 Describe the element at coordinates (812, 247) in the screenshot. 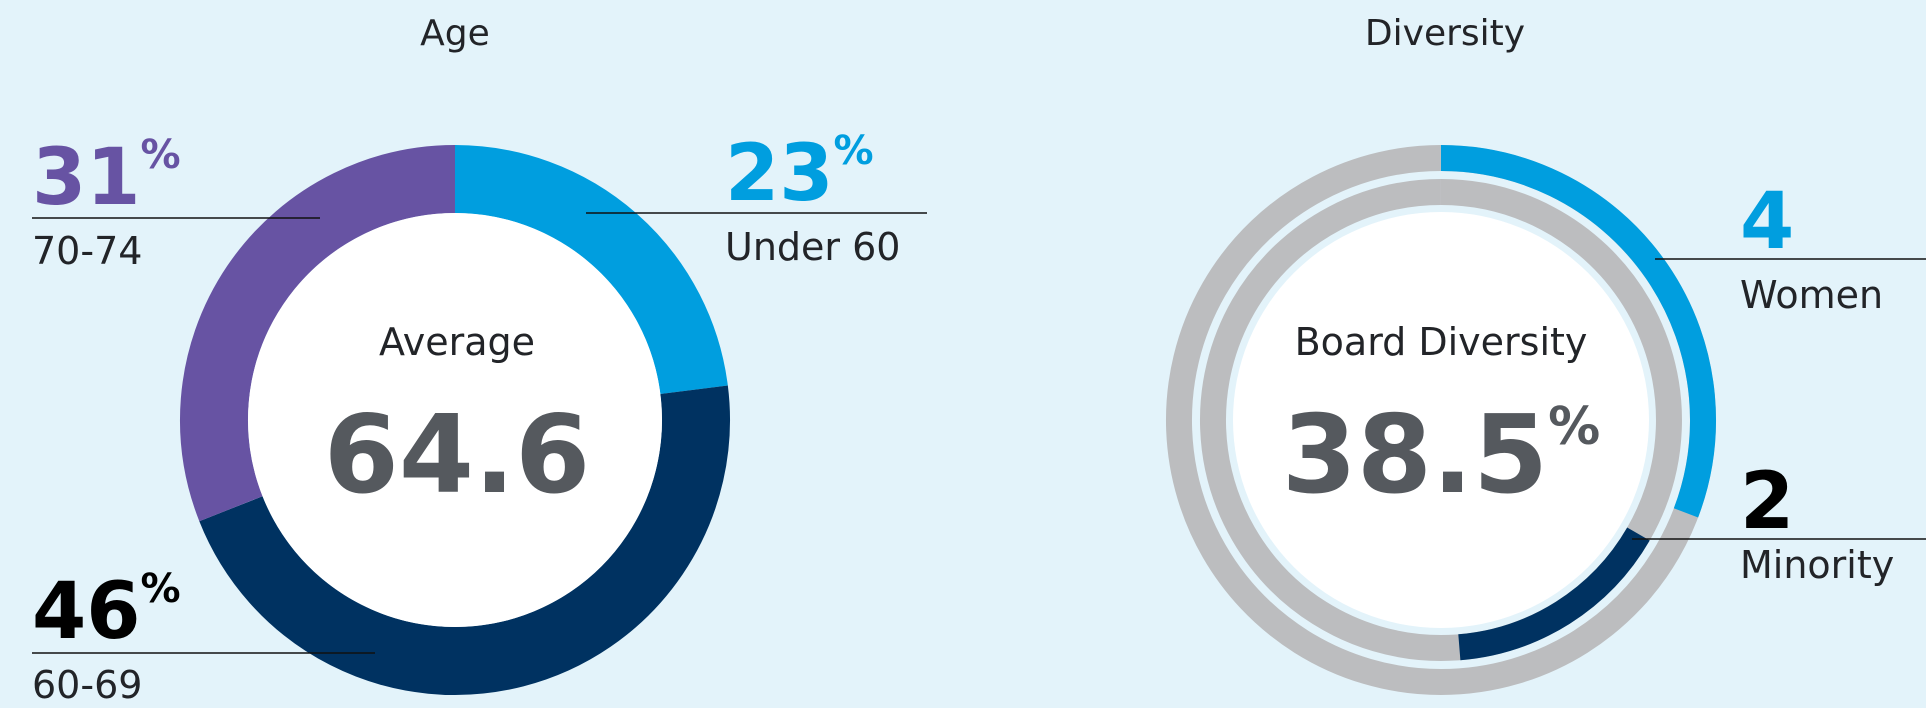

I see `callout-under-60-label: Under 60` at that location.